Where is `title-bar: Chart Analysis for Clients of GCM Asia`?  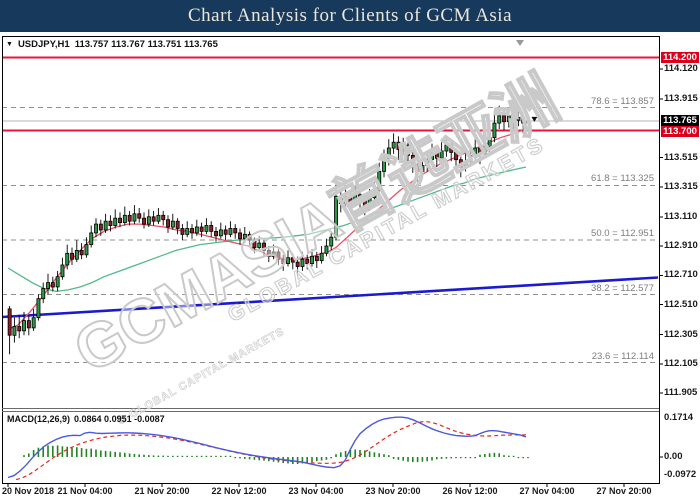
title-bar: Chart Analysis for Clients of GCM Asia is located at coordinates (350, 16).